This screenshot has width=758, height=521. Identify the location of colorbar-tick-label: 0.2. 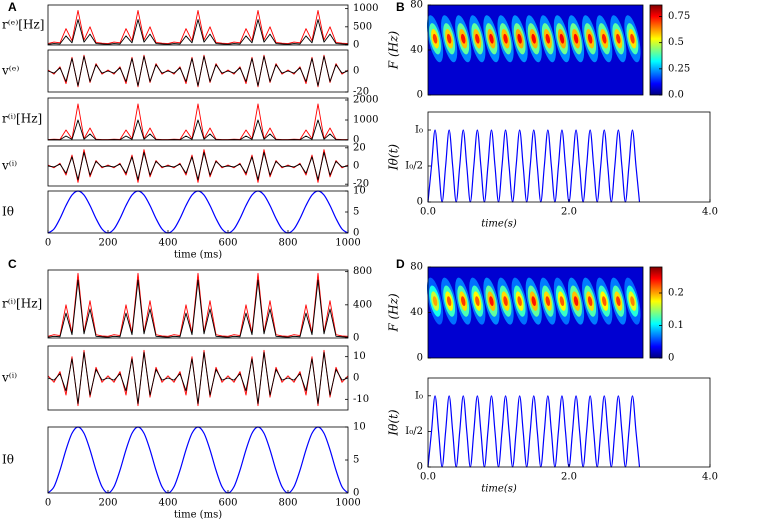
(676, 293).